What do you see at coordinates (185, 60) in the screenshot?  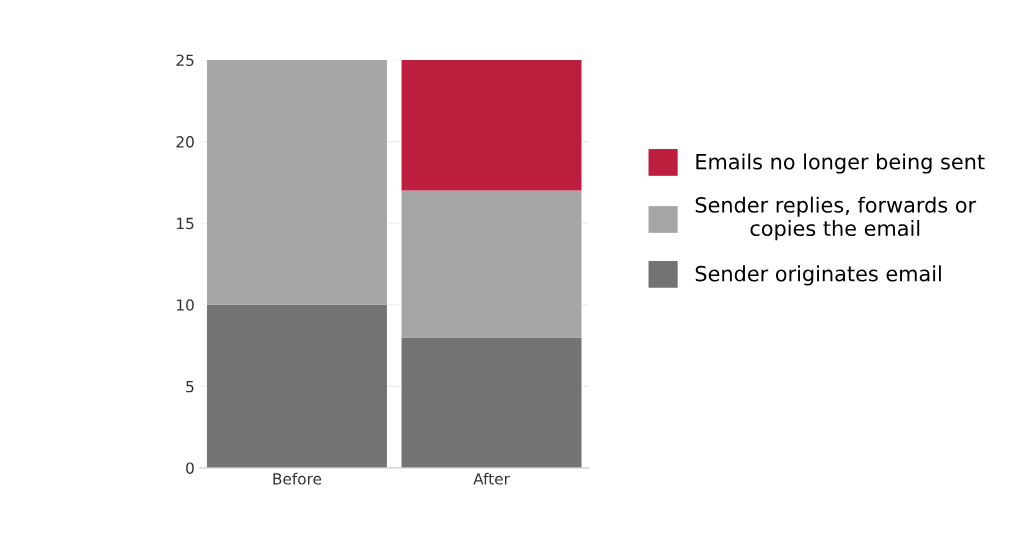 I see `y-tick-label: 25` at bounding box center [185, 60].